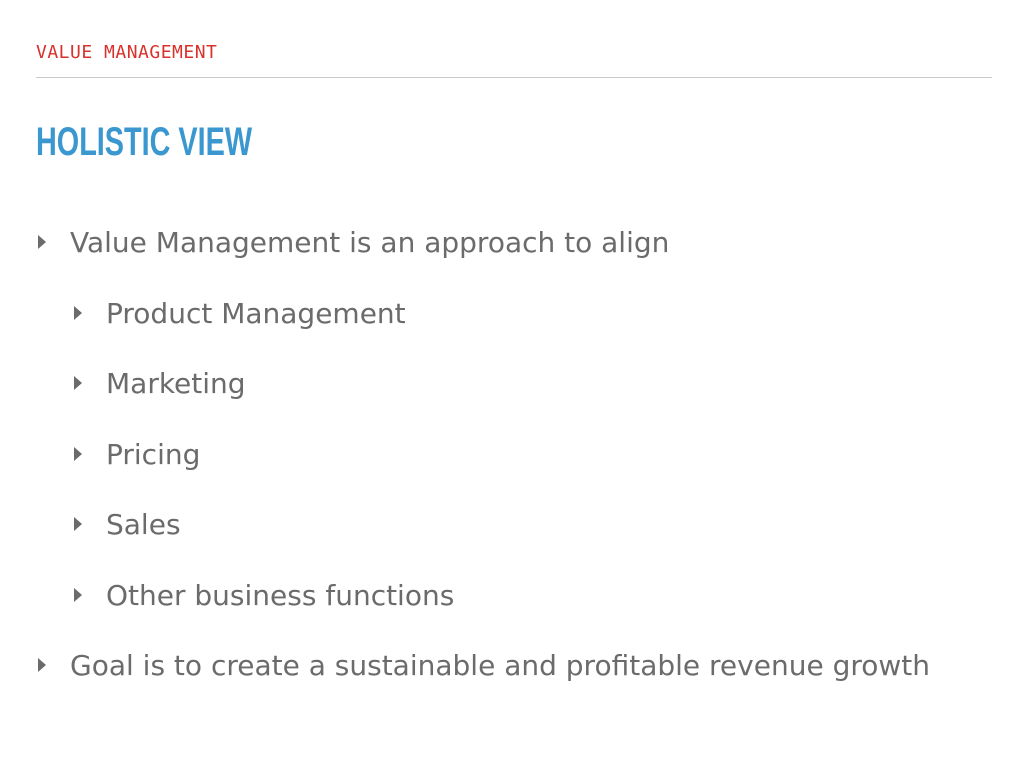  I want to click on sub-bullet-item-5: Other business functions, so click(264, 595).